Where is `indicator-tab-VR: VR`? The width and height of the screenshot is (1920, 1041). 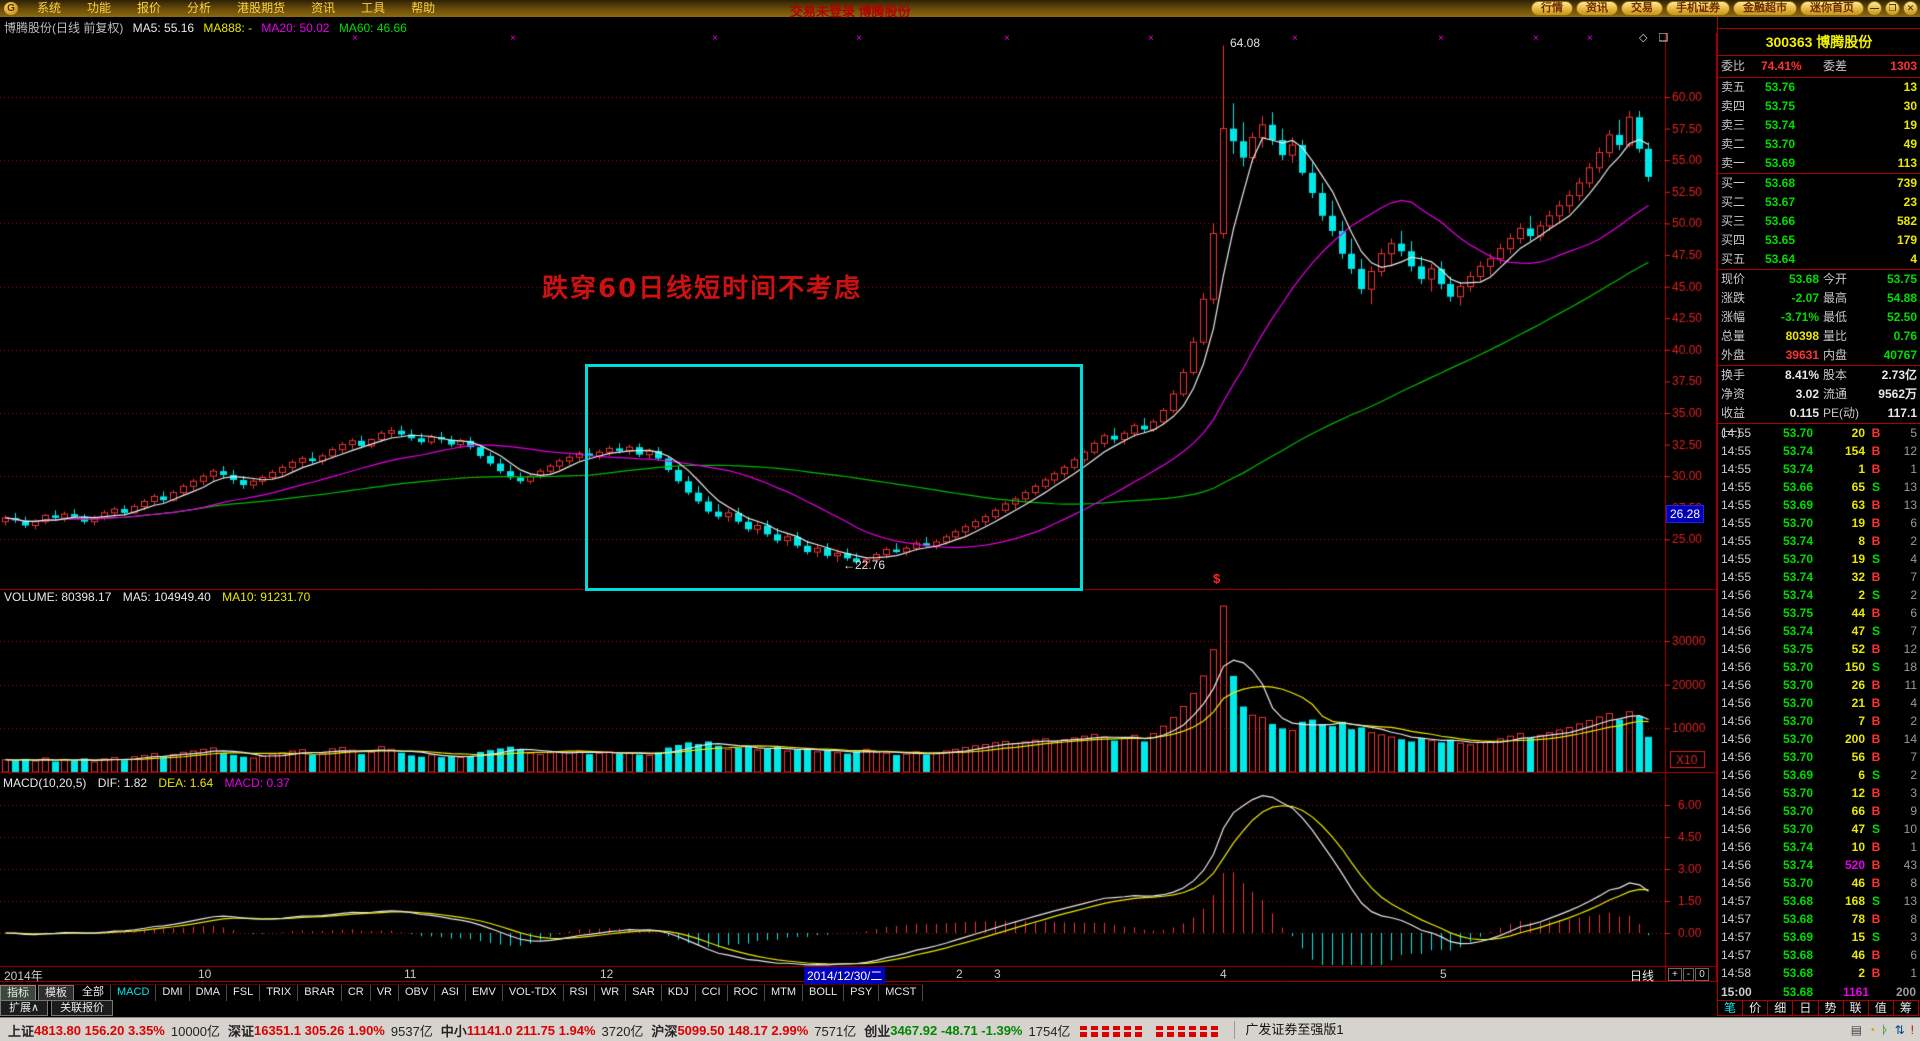
indicator-tab-VR: VR is located at coordinates (385, 993).